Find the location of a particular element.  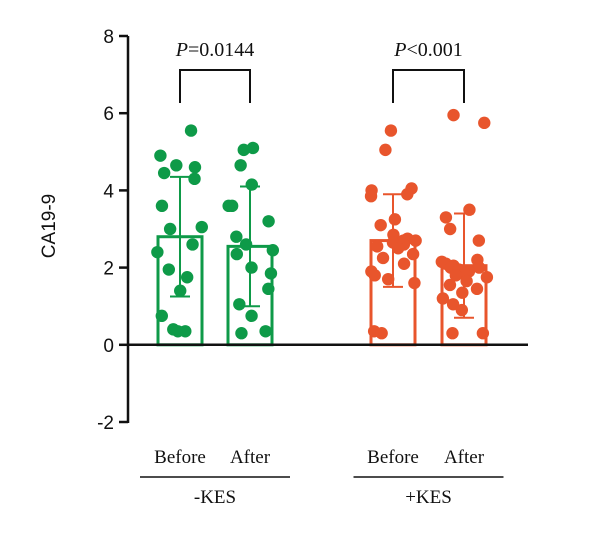

y-tick-label: 6 is located at coordinates (108, 114).